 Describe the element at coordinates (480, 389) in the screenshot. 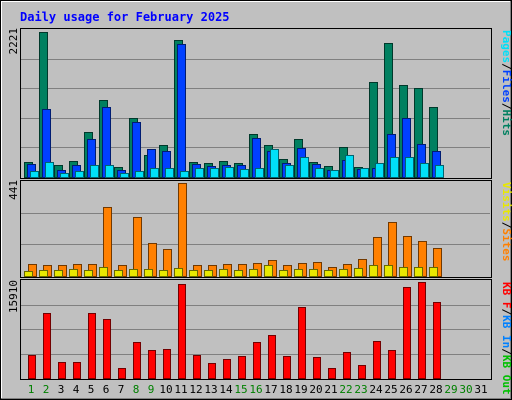

I see `x-tick-label: 31` at that location.